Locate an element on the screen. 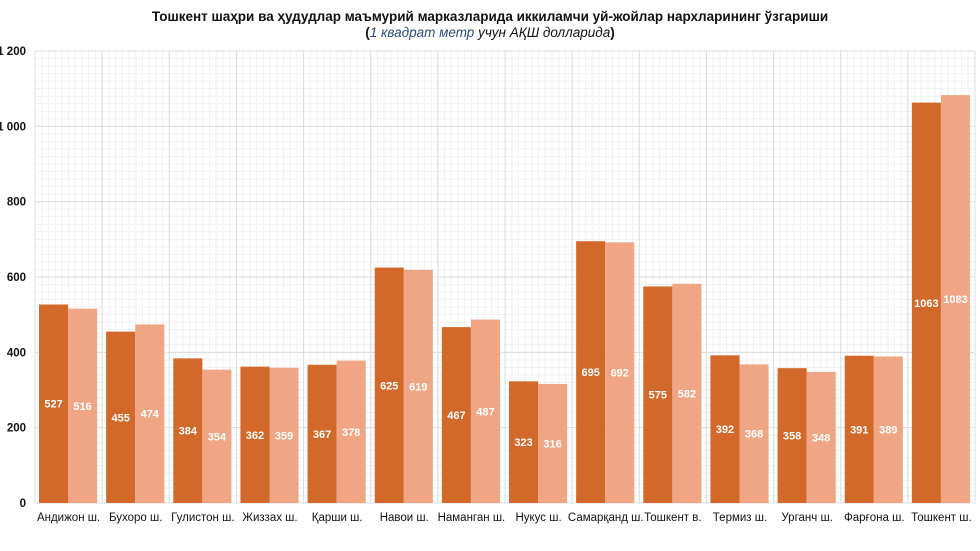  chart-subtitle: (1 квадрат метр учун АҚШ долларида) is located at coordinates (490, 32).